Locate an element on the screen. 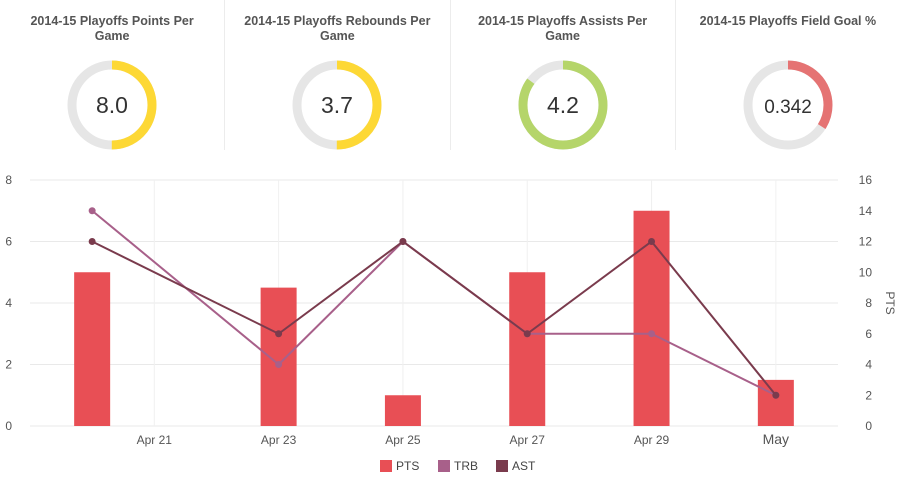 Image resolution: width=900 pixels, height=491 pixels. right-axis-label: PTS is located at coordinates (890, 302).